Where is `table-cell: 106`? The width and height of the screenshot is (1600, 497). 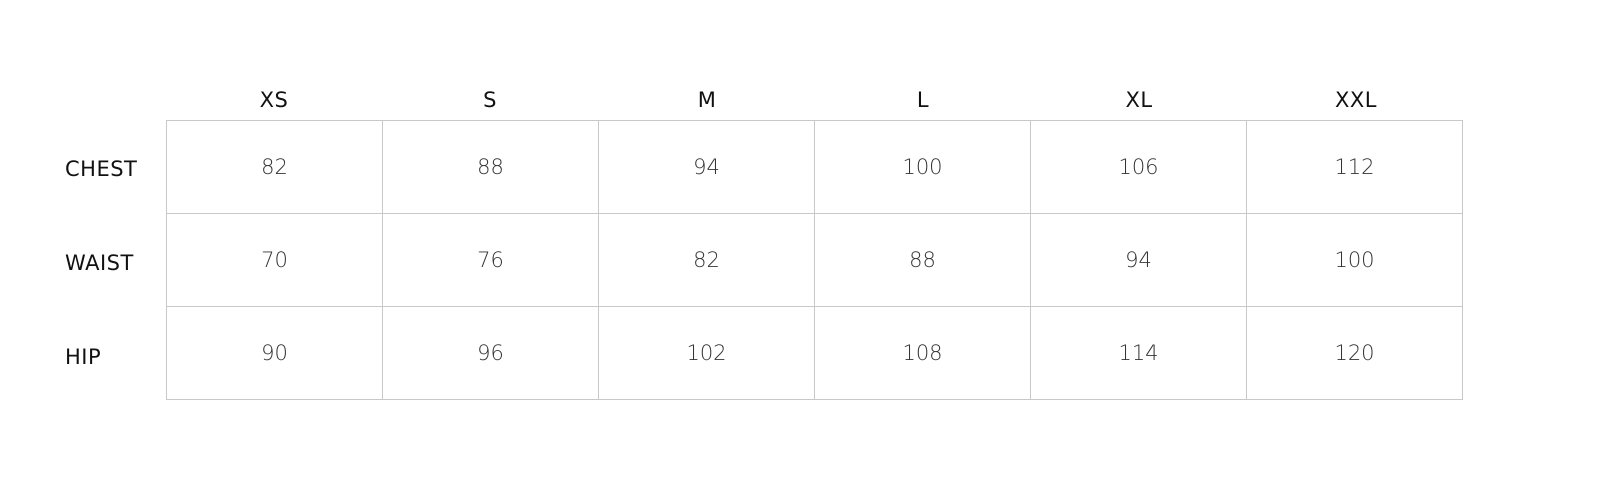 table-cell: 106 is located at coordinates (1138, 167).